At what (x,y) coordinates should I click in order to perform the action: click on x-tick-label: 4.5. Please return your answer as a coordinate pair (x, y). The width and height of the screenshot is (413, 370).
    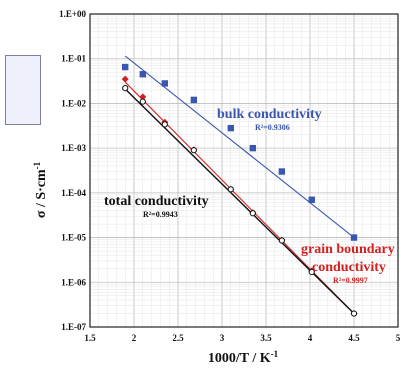
    Looking at the image, I should click on (354, 338).